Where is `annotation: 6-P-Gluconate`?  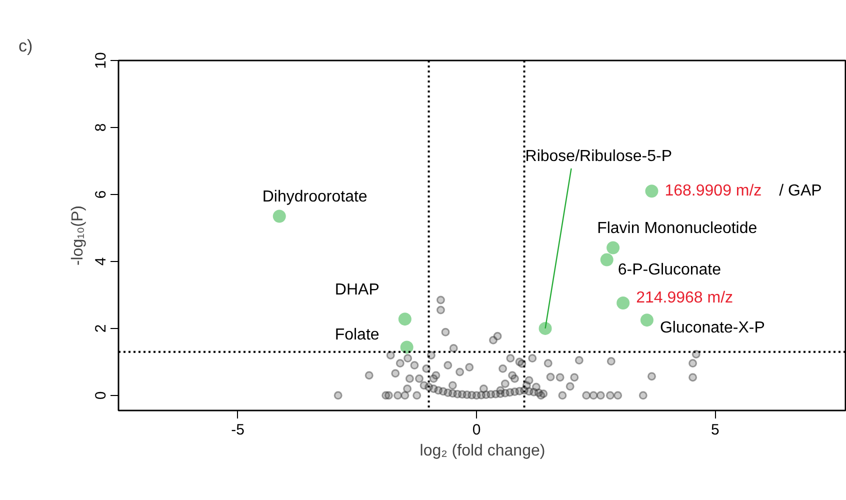
annotation: 6-P-Gluconate is located at coordinates (670, 269).